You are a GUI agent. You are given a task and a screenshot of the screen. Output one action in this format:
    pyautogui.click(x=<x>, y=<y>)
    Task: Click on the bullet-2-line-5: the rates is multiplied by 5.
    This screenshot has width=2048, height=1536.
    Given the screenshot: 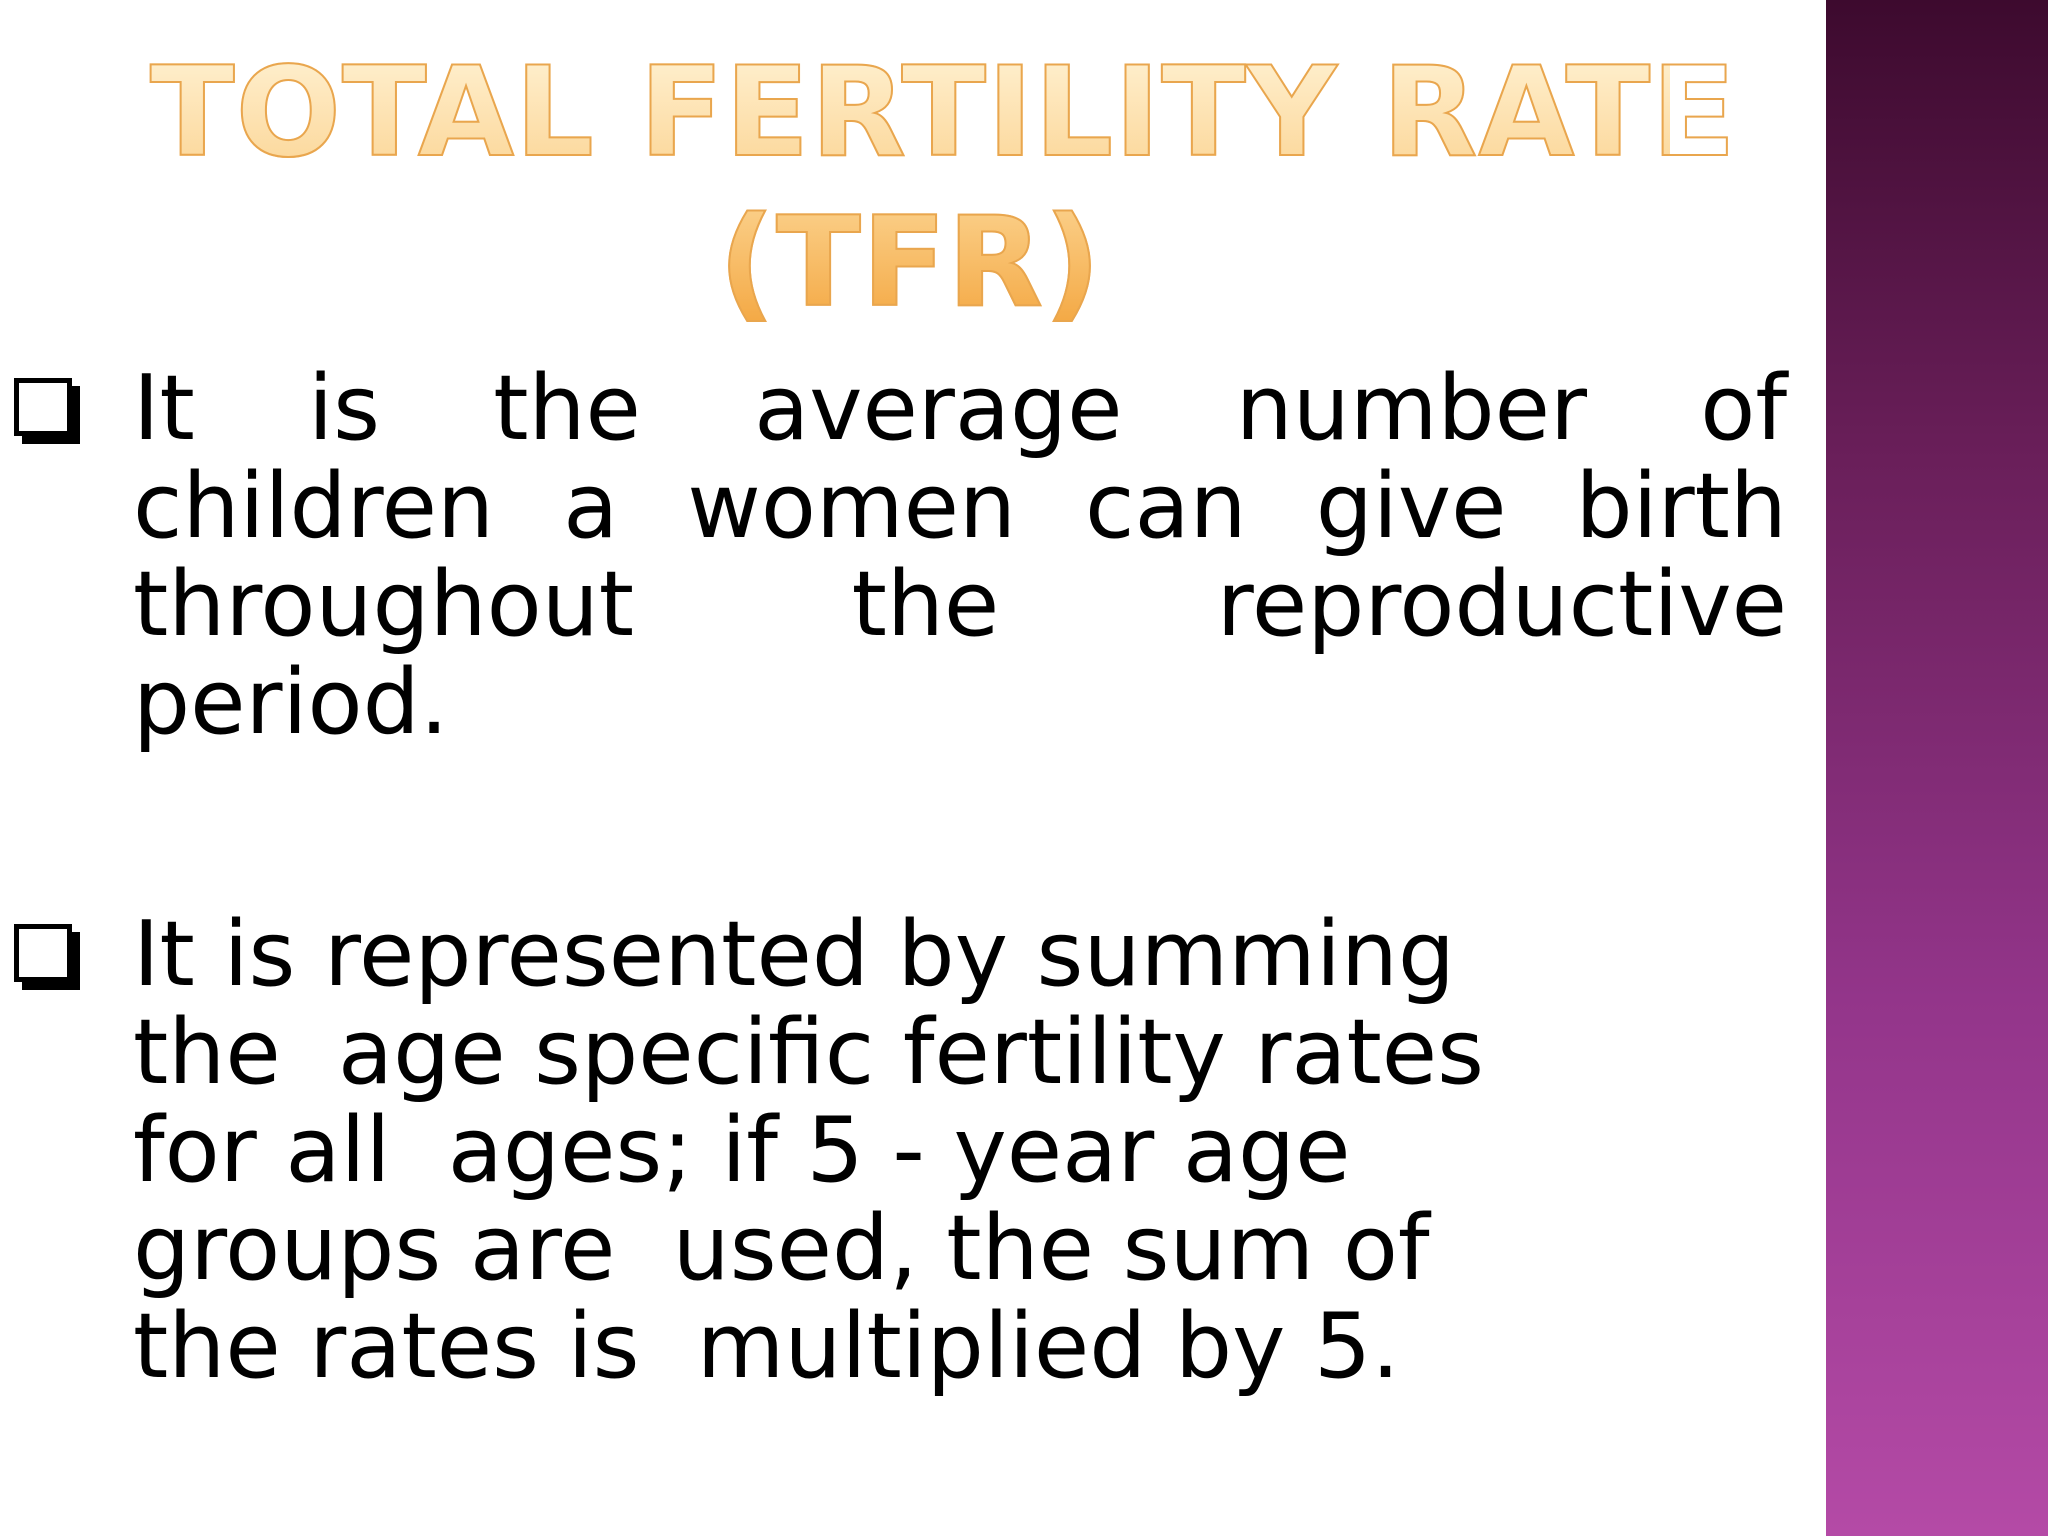 What is the action you would take?
    pyautogui.click(x=766, y=1346)
    